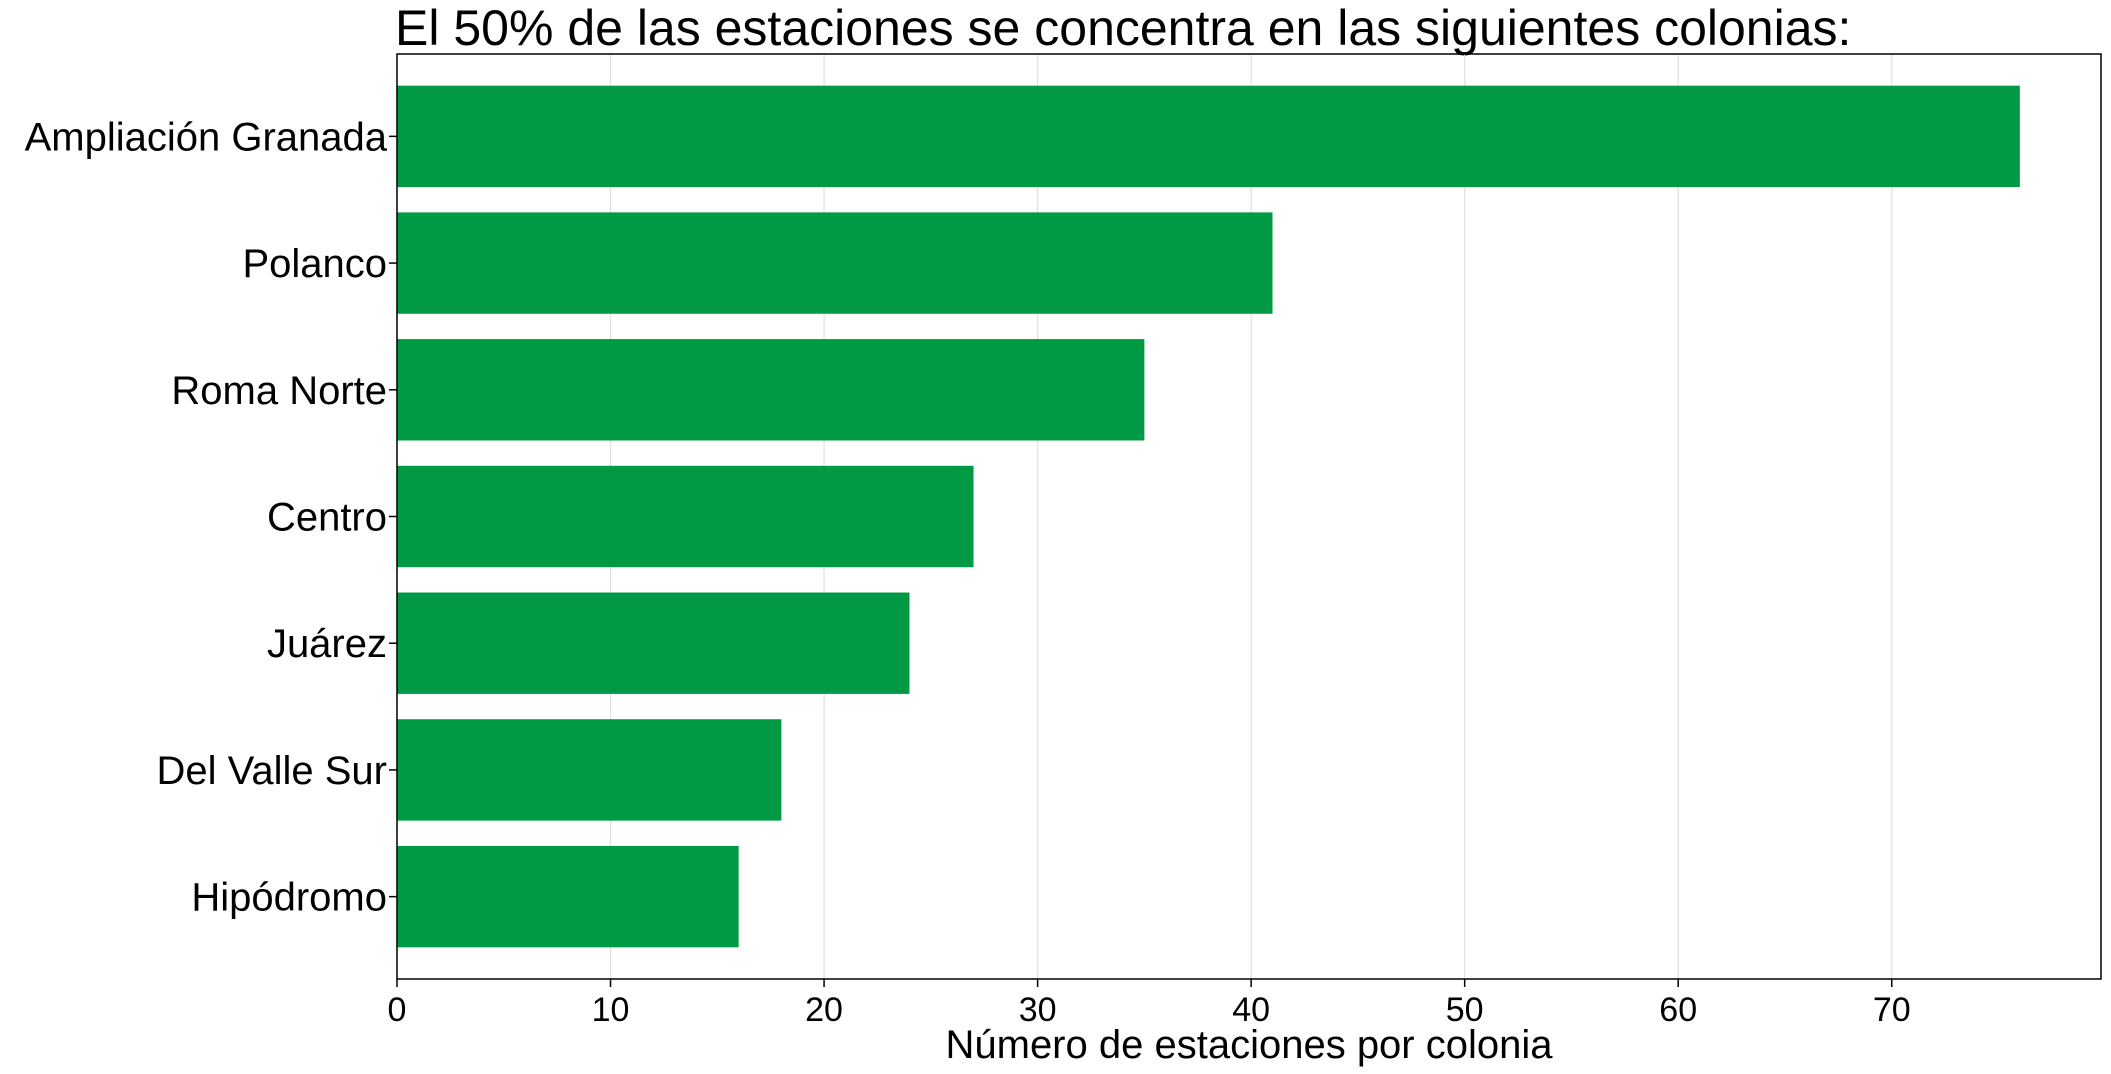 The width and height of the screenshot is (2111, 1074). I want to click on y-tick-label: Centro, so click(327, 518).